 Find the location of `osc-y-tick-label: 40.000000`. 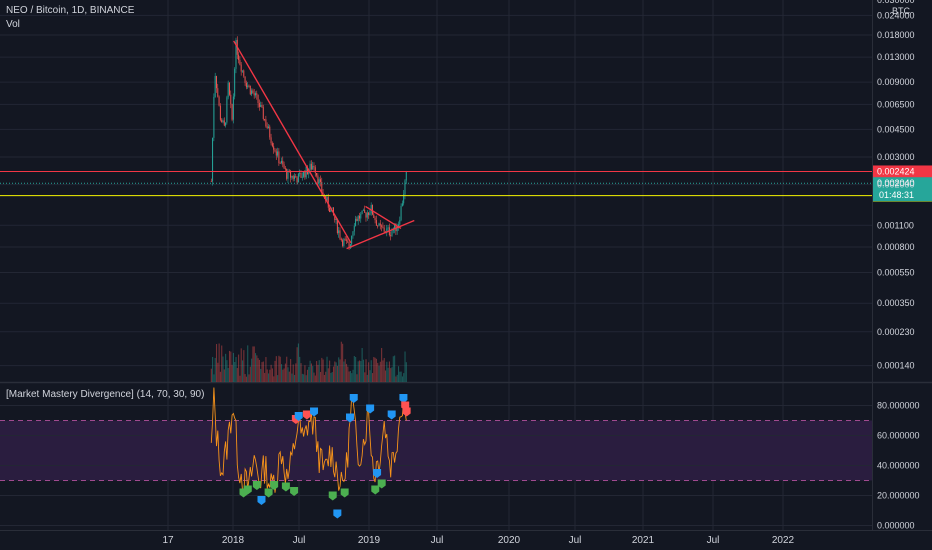

osc-y-tick-label: 40.000000 is located at coordinates (898, 466).